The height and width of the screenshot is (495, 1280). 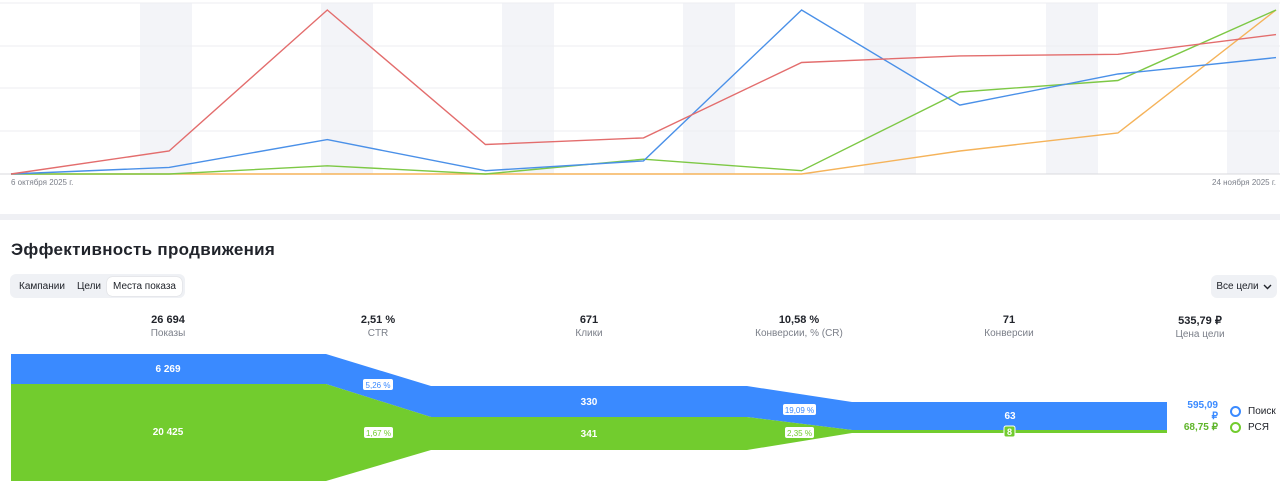 I want to click on funnel-search-cr-value: 19,09 %, so click(x=799, y=410).